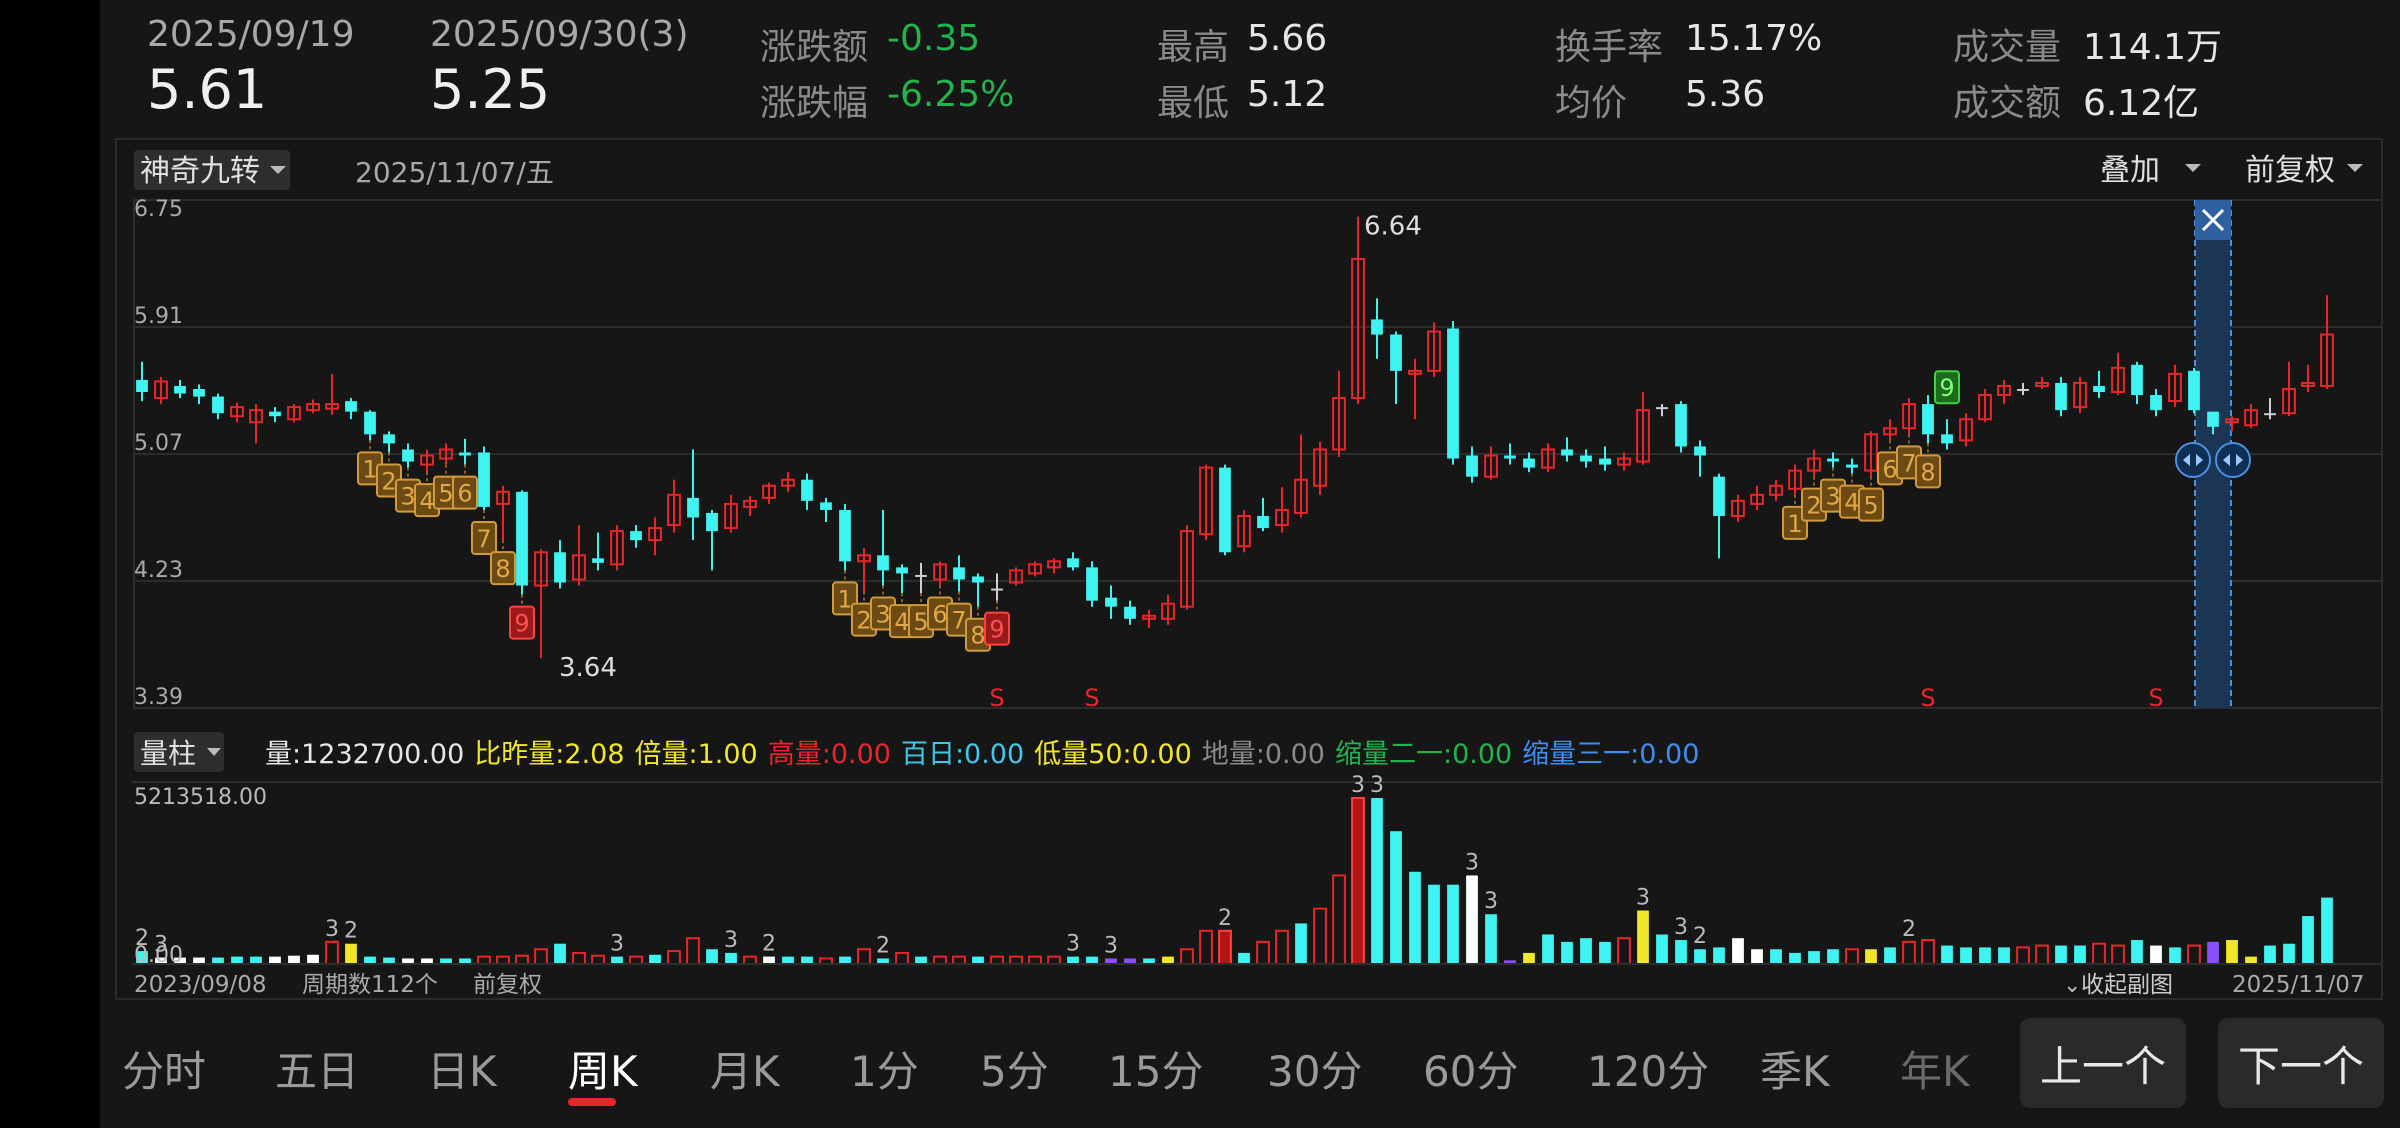 The width and height of the screenshot is (2400, 1128). Describe the element at coordinates (1315, 1071) in the screenshot. I see `tab-8: 30分` at that location.